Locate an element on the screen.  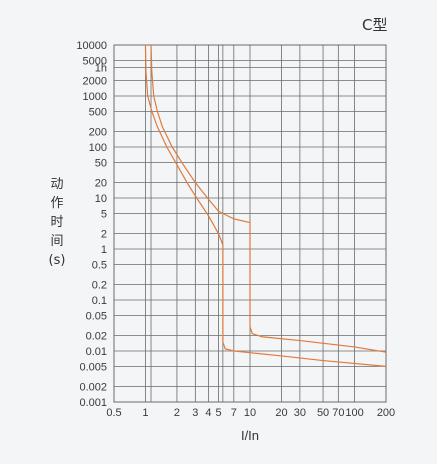
y-axis-label-char: (s) is located at coordinates (57, 260).